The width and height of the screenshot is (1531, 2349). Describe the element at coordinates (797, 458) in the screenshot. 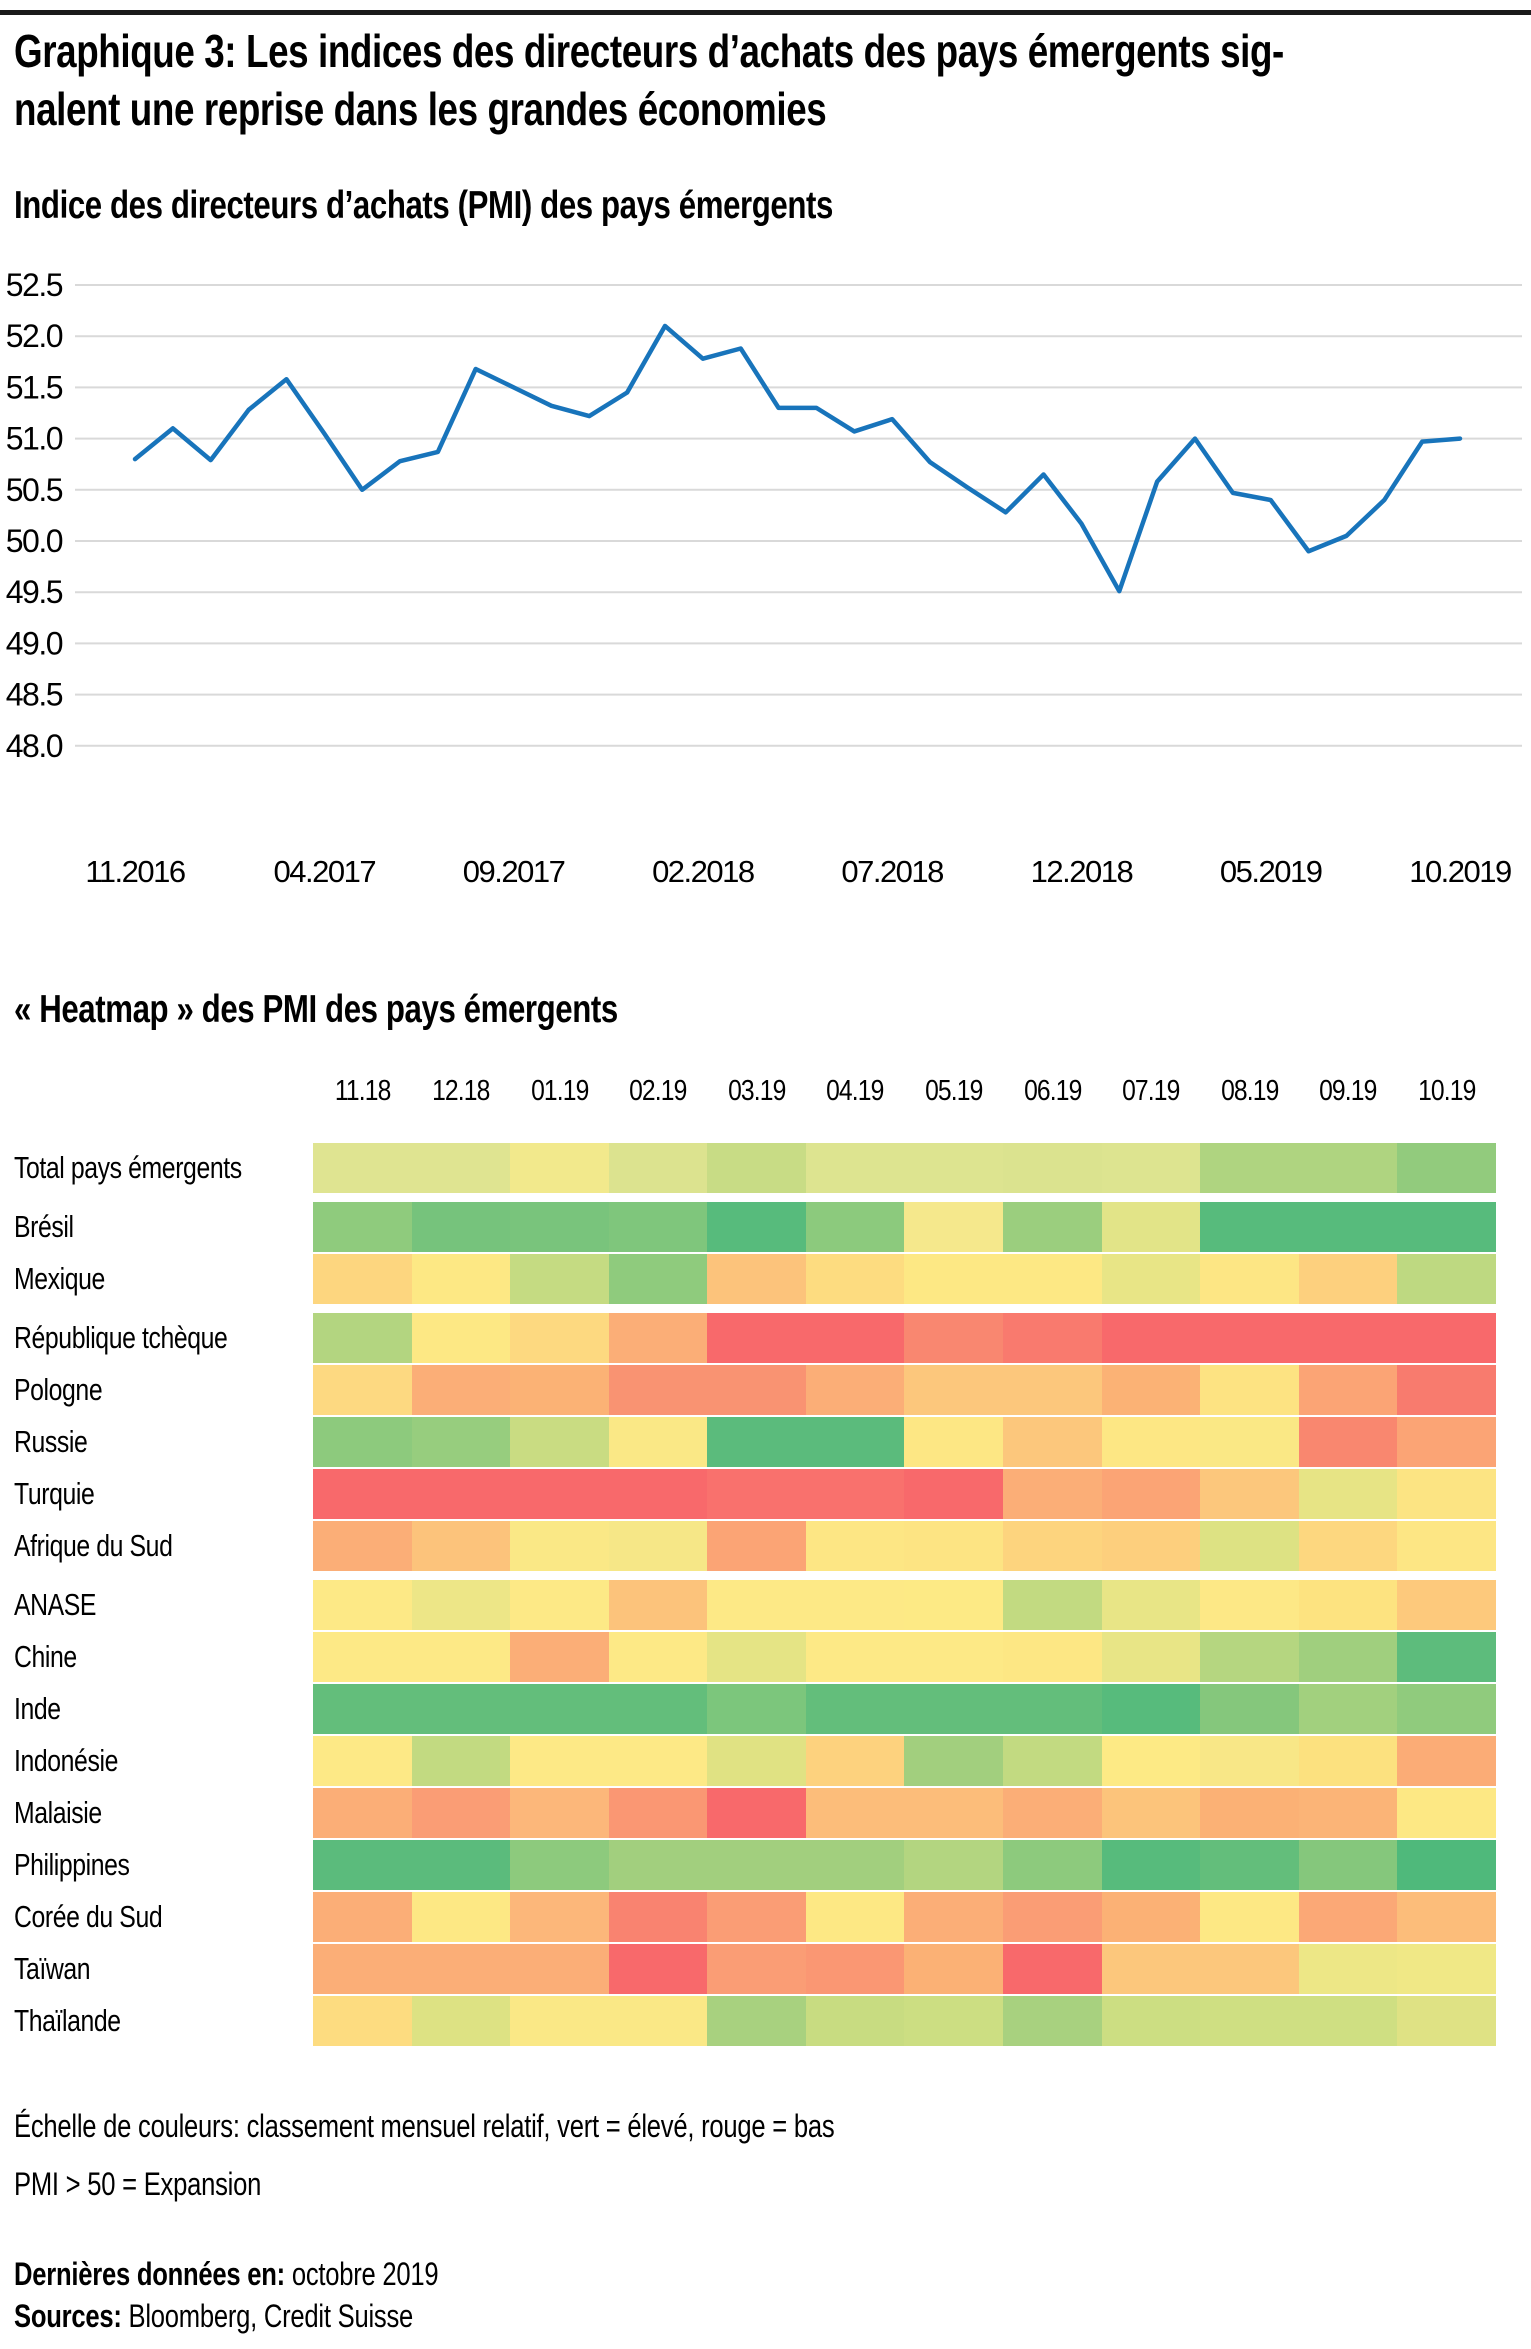

I see `pmi-series-line` at that location.